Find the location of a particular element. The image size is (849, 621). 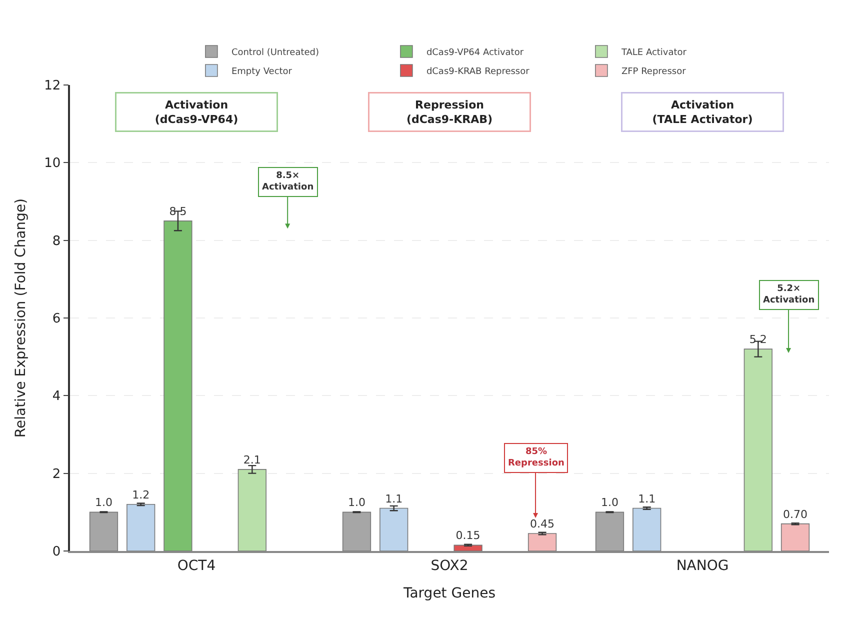

x-tick-label: NANOG is located at coordinates (702, 566).